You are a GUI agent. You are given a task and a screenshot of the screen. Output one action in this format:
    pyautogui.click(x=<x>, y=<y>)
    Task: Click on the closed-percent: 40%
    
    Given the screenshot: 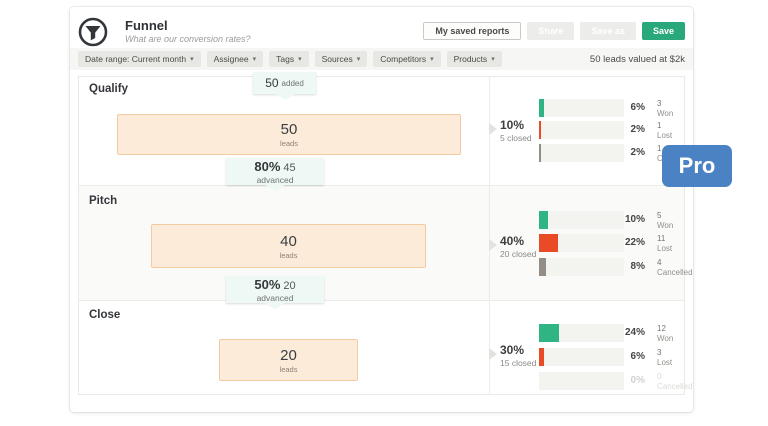 What is the action you would take?
    pyautogui.click(x=512, y=241)
    